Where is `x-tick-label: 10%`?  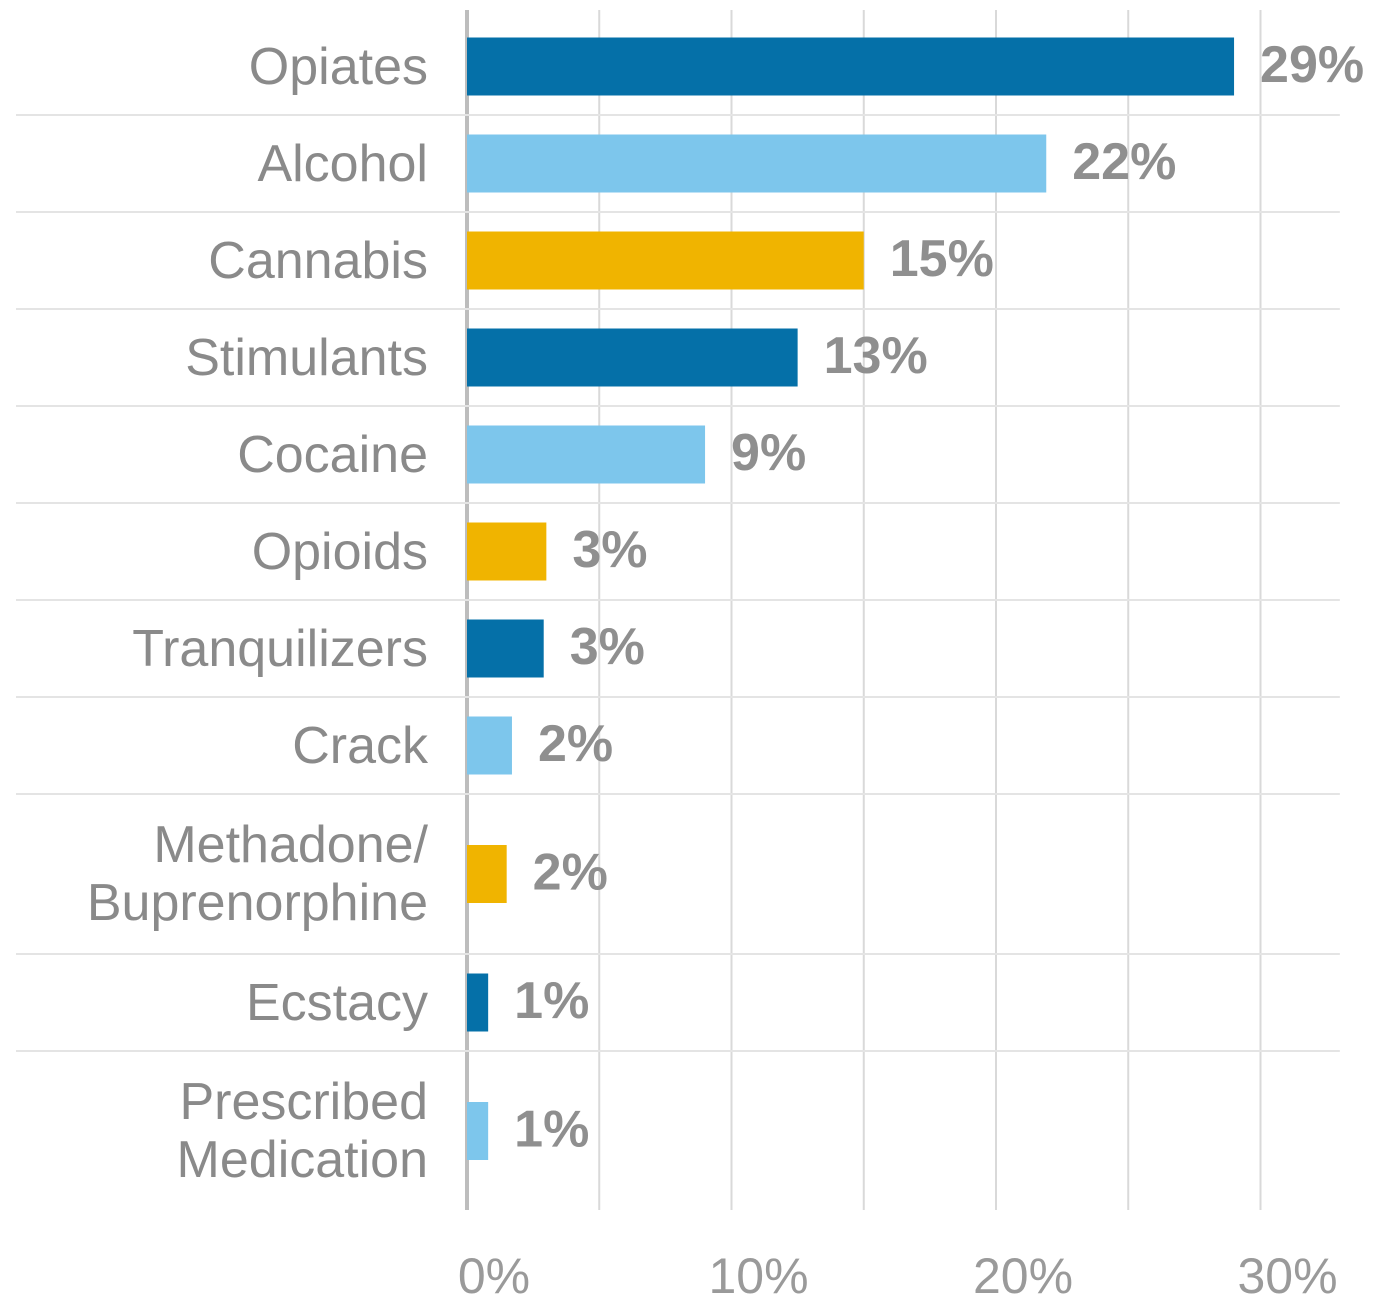
x-tick-label: 10% is located at coordinates (758, 1276).